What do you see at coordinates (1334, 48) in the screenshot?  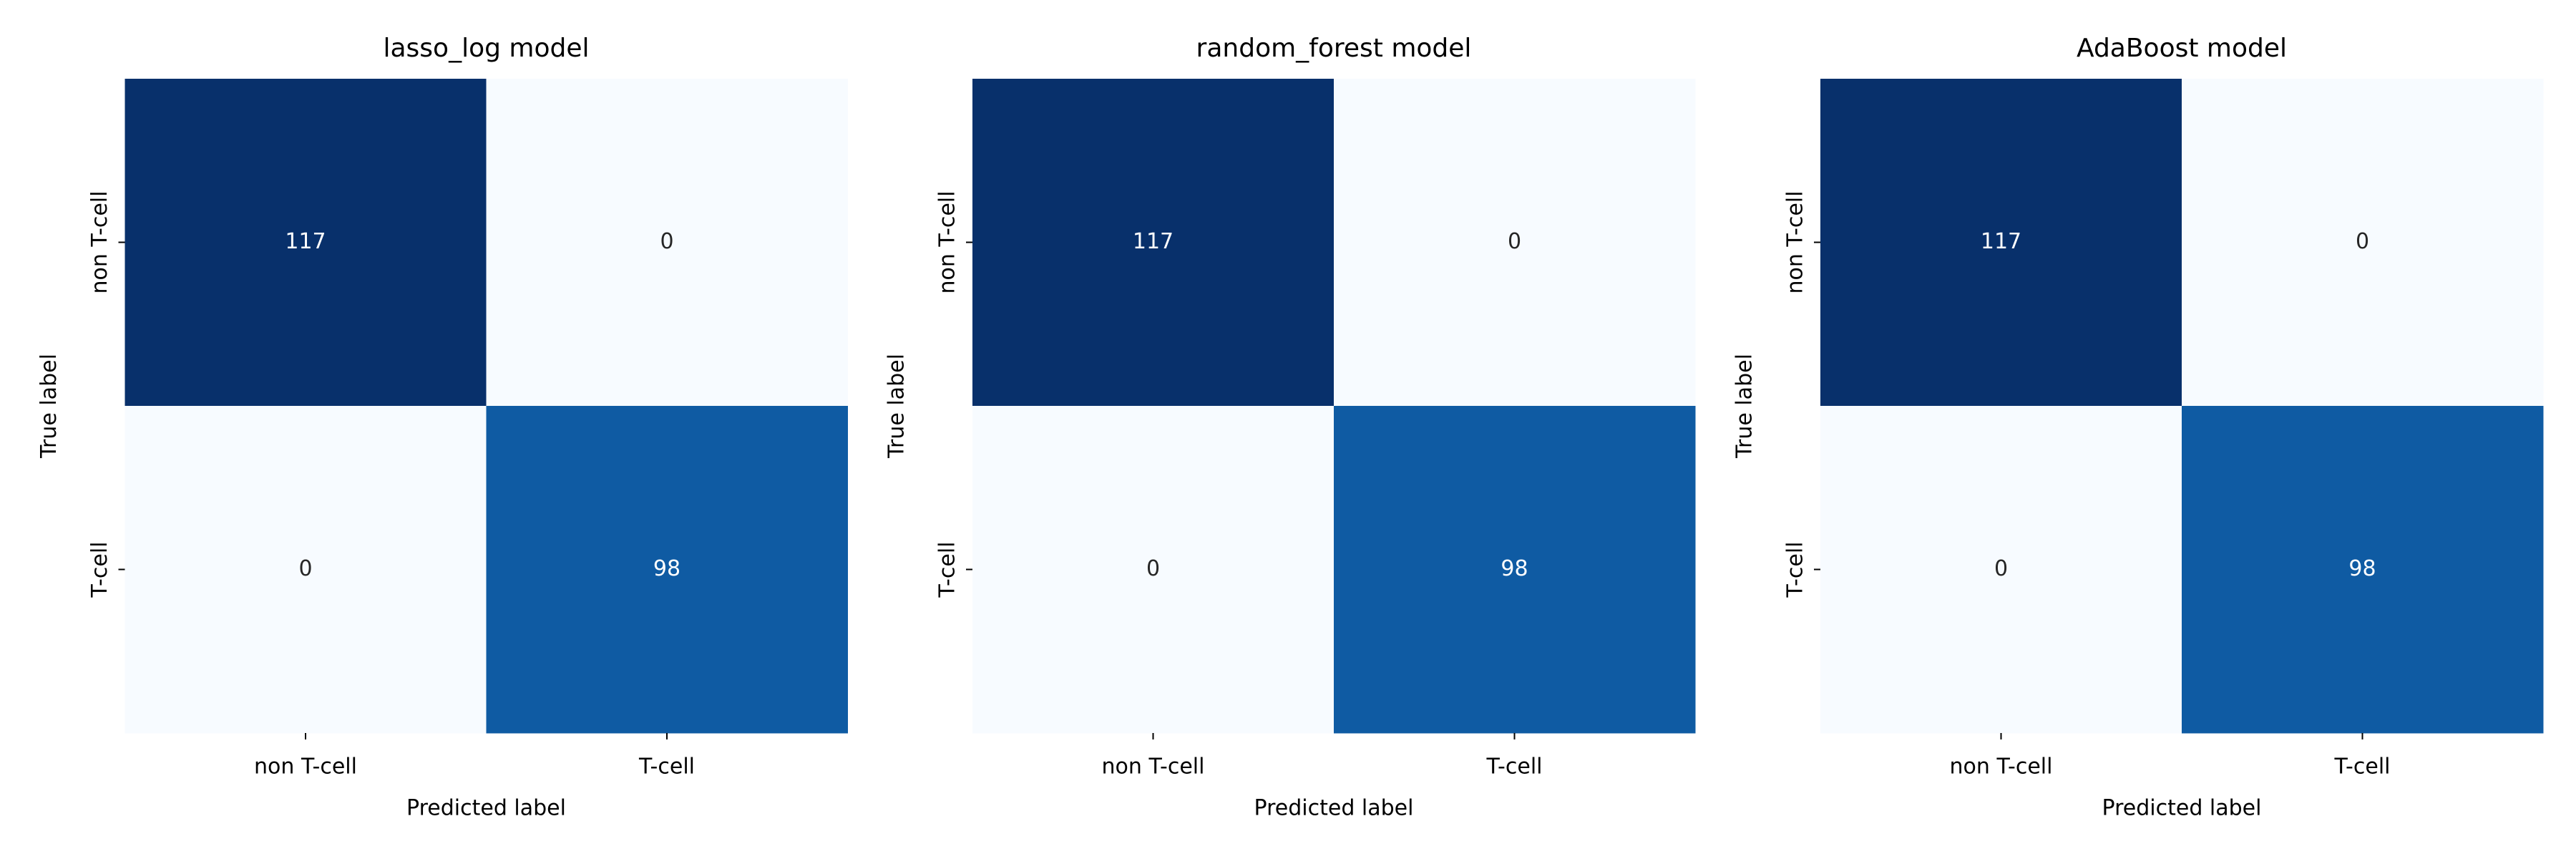 I see `chart-title: random_forest model` at bounding box center [1334, 48].